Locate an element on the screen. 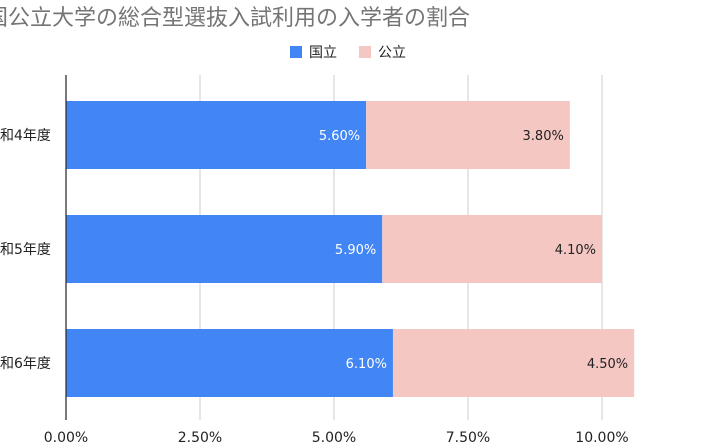 This screenshot has width=720, height=445. category-label: 和4年度 is located at coordinates (25, 136).